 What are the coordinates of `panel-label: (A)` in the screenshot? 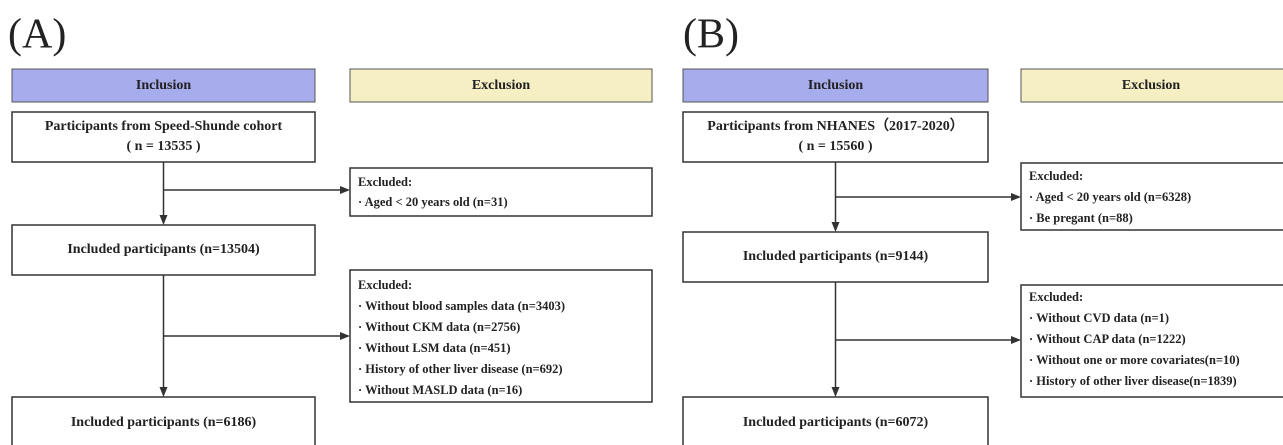 It's located at (37, 35).